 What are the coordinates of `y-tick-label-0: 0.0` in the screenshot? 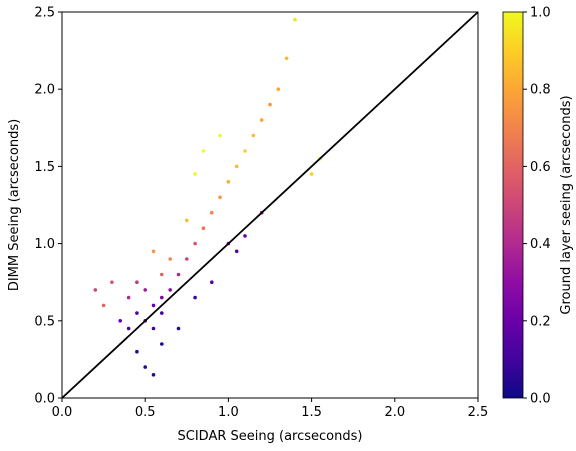 It's located at (44, 399).